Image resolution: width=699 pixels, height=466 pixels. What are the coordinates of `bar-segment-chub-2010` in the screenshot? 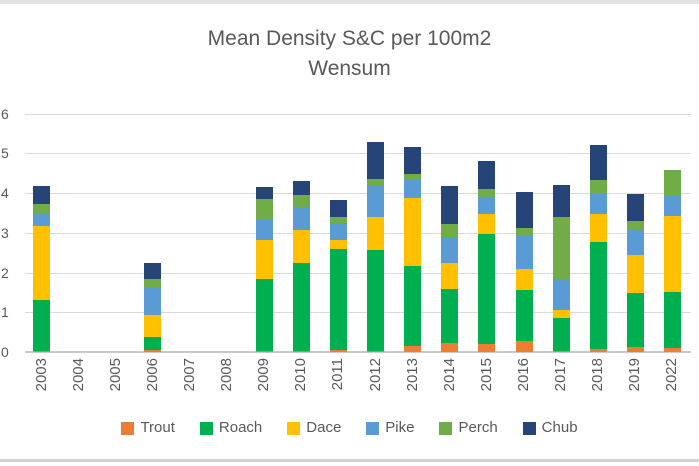 It's located at (301, 188).